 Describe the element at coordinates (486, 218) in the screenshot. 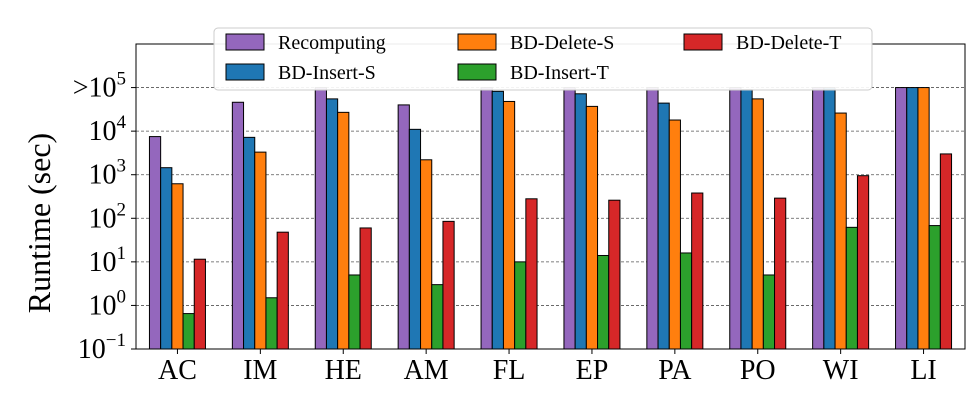

I see `bar-recomputing-fl` at that location.